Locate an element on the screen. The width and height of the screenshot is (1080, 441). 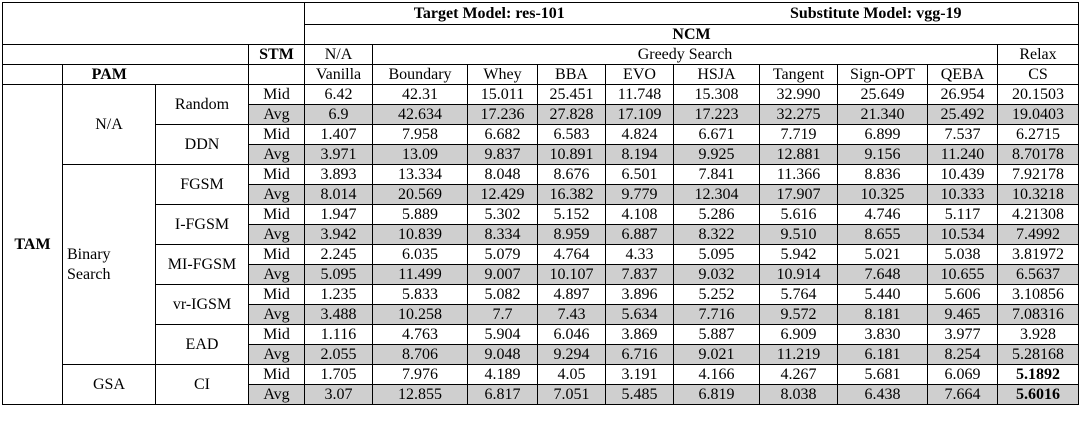
value-cell: 9.837 is located at coordinates (502, 154).